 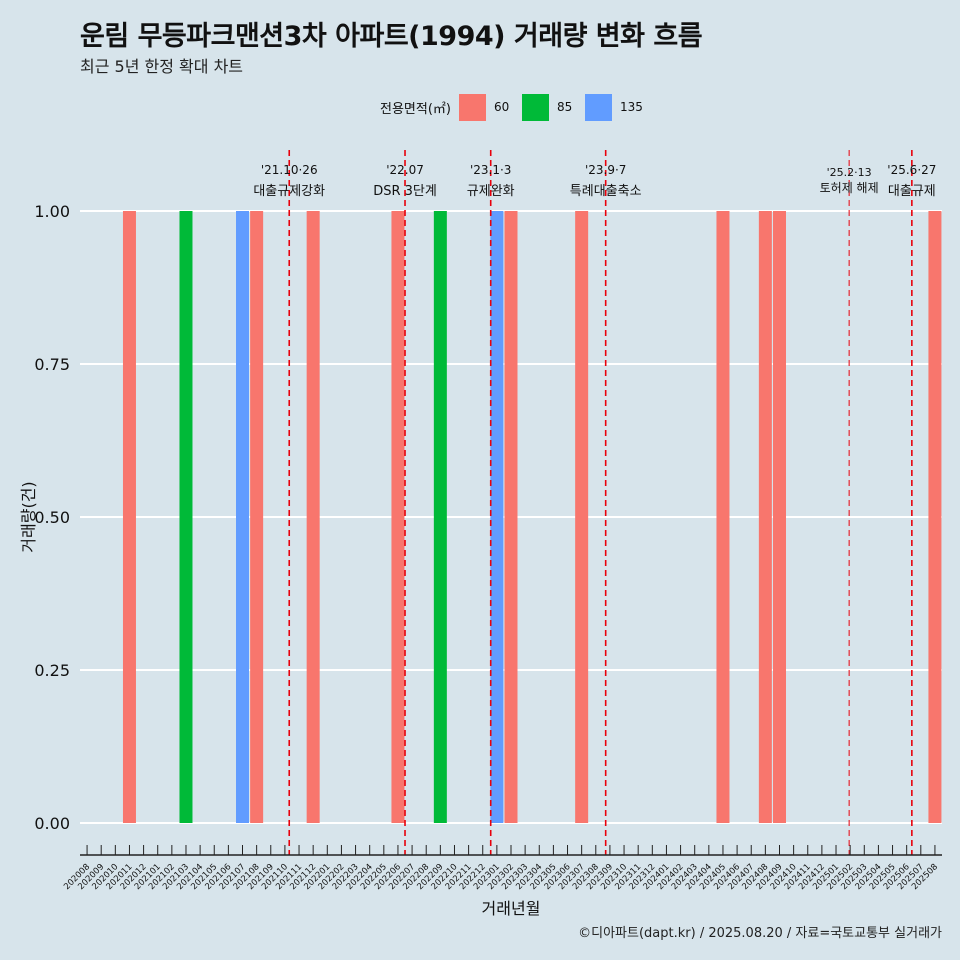 What do you see at coordinates (606, 191) in the screenshot?
I see `event-name-label: 특례대출축소` at bounding box center [606, 191].